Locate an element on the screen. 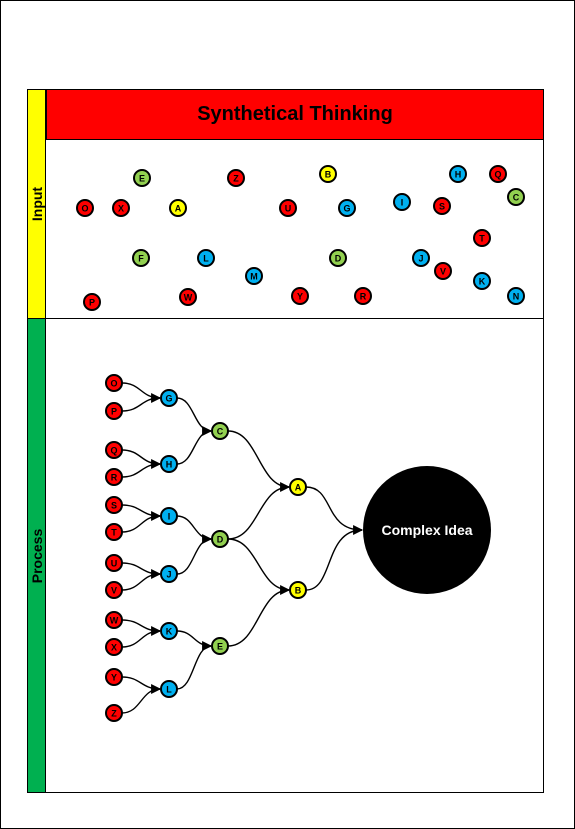  input-node-s-label: S is located at coordinates (442, 207).